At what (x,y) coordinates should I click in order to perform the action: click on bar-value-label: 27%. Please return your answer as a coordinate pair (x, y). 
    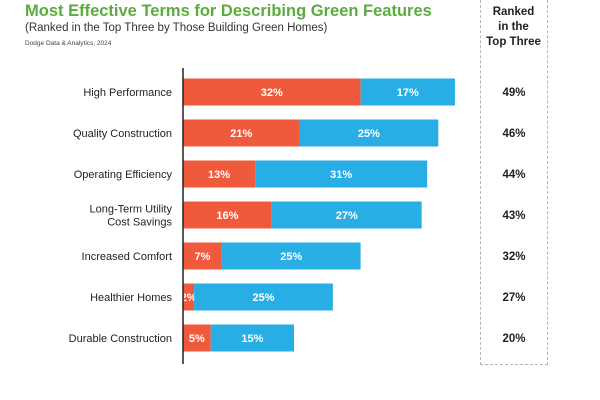
    Looking at the image, I should click on (347, 216).